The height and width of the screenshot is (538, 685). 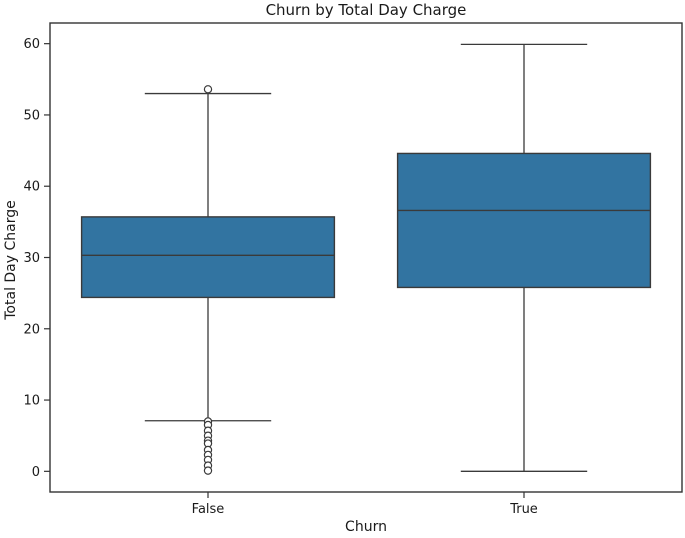 I want to click on y-axis-label: Total Day Charge, so click(x=11, y=260).